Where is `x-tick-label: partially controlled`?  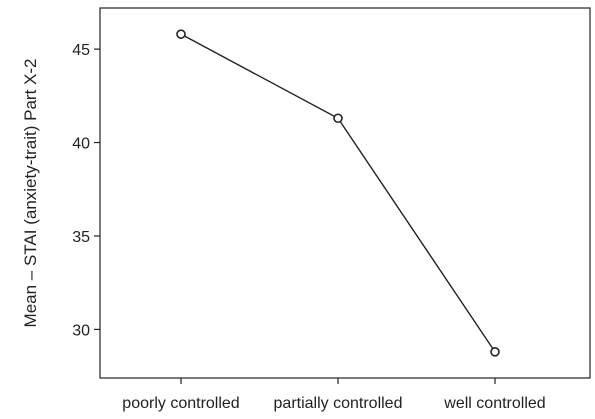
x-tick-label: partially controlled is located at coordinates (338, 403).